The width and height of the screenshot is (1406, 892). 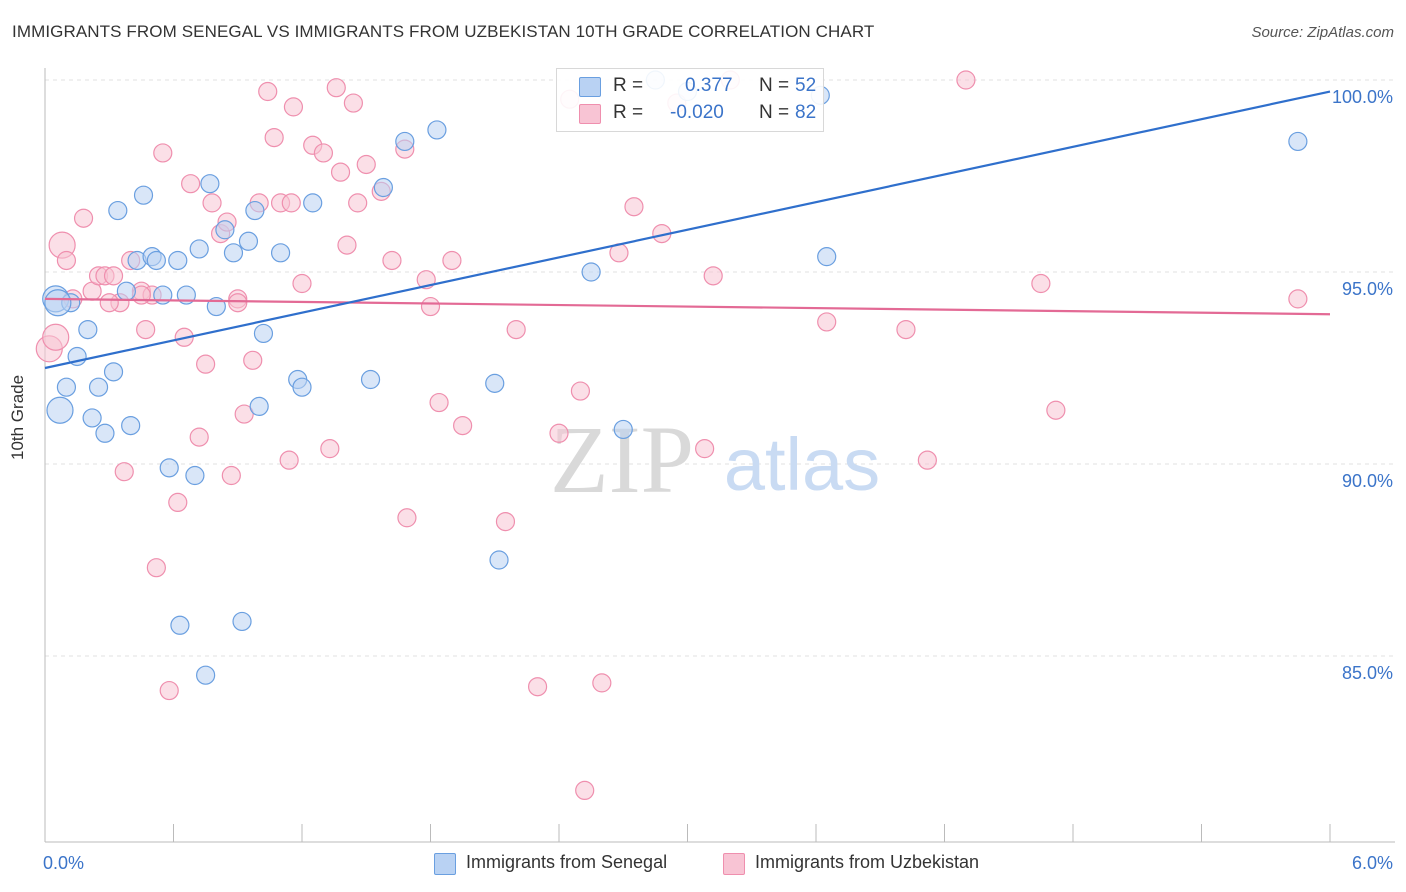 What do you see at coordinates (1322, 32) in the screenshot?
I see `source-label: Source: ZipAtlas.com` at bounding box center [1322, 32].